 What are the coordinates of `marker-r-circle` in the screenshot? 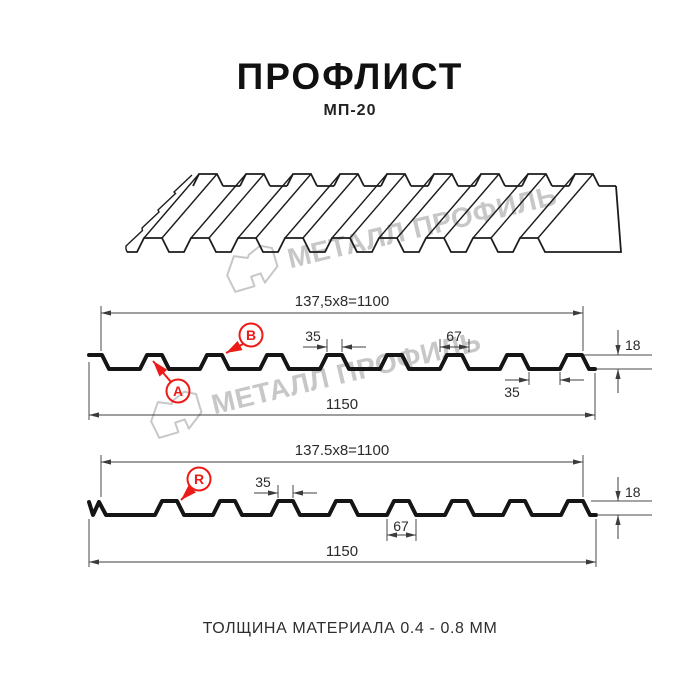 It's located at (199, 479).